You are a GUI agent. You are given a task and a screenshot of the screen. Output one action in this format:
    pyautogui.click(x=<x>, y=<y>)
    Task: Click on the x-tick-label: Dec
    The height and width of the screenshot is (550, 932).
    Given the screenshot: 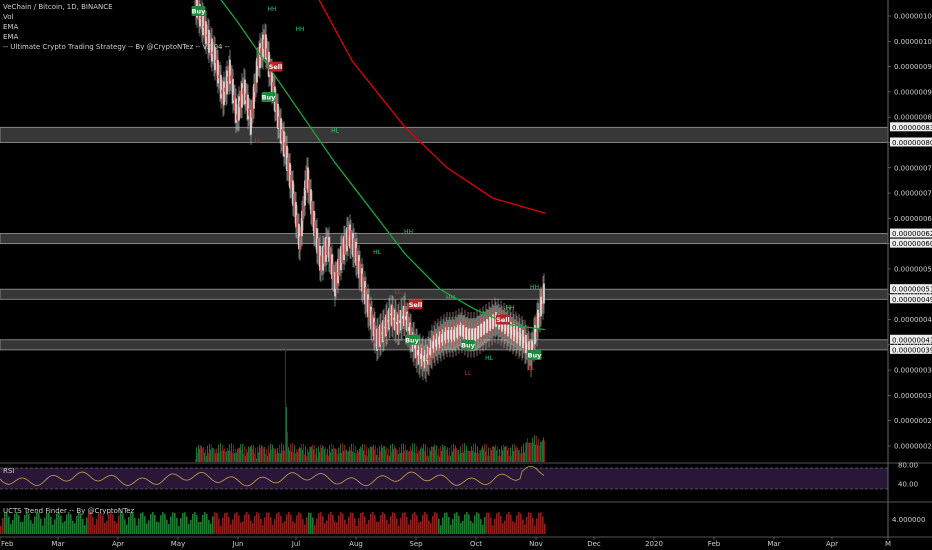 What is the action you would take?
    pyautogui.click(x=594, y=544)
    